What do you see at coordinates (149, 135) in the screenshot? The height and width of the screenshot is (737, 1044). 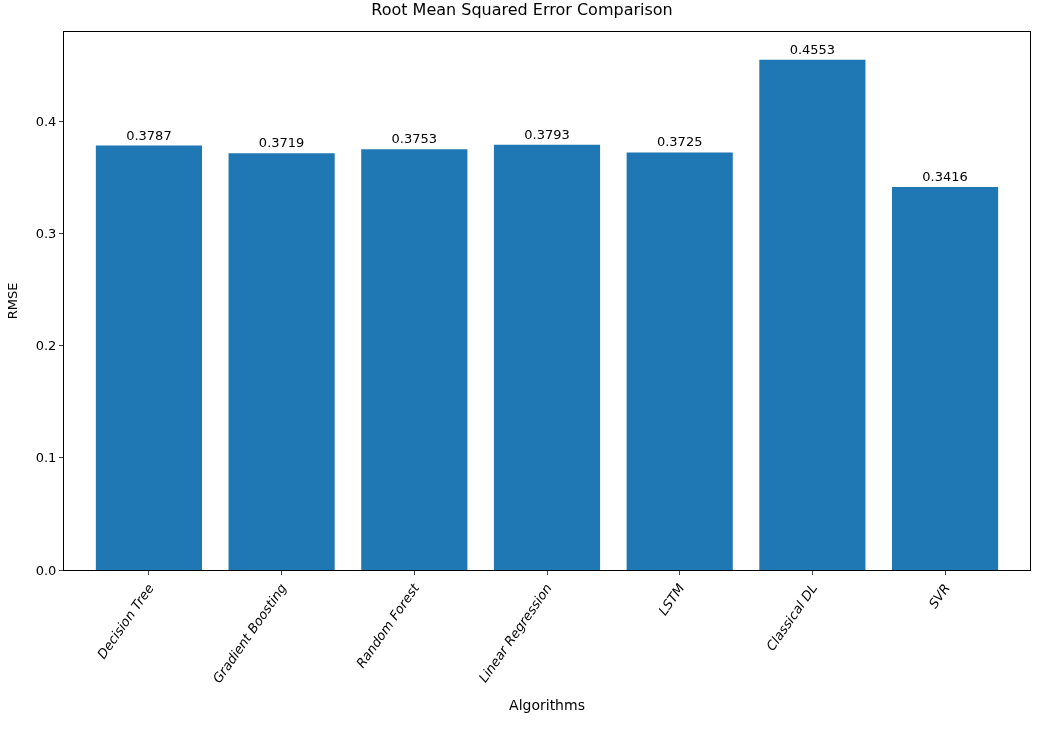 I see `data-label: 0.3787` at bounding box center [149, 135].